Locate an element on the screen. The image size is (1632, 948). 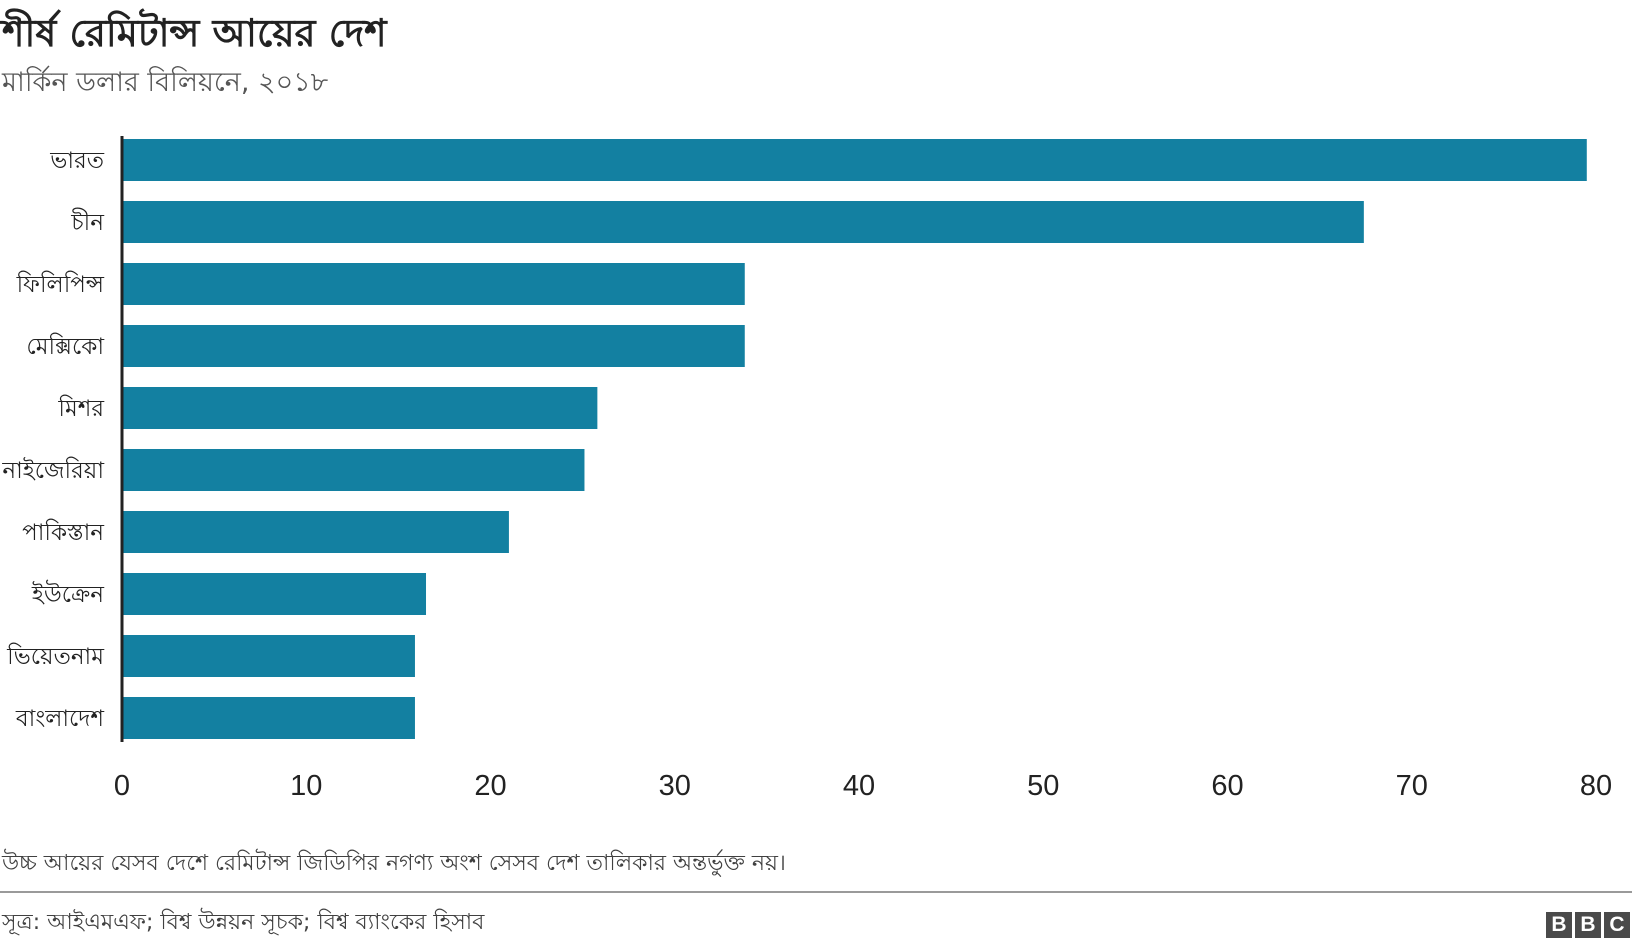
bbc-logo-letter-2: B is located at coordinates (1588, 925).